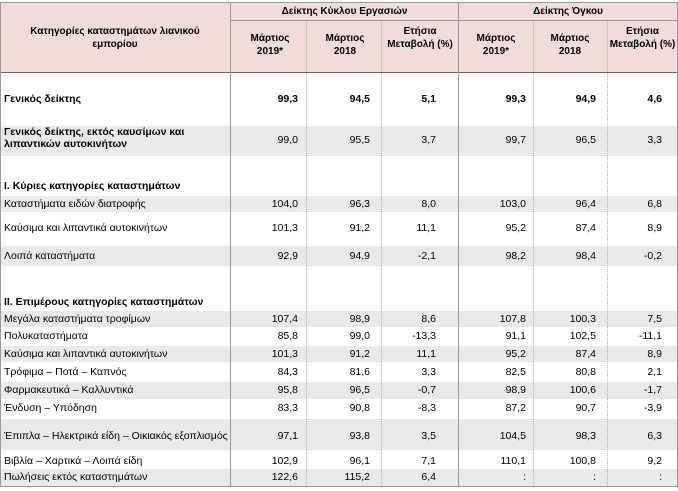  I want to click on cell-value: 92,9, so click(287, 256).